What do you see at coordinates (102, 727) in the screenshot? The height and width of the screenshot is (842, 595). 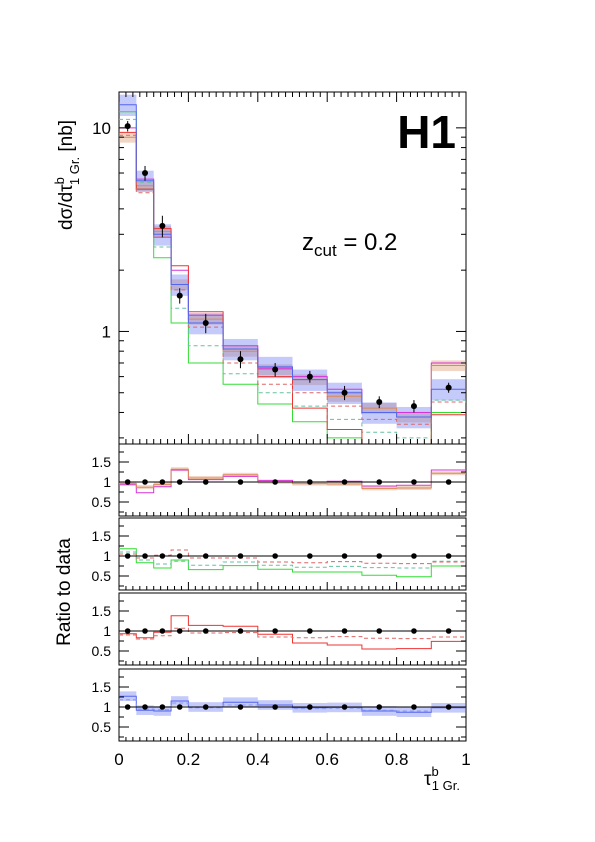 I see `ratio-panel-4-ytick-label-0.5: 0.5` at bounding box center [102, 727].